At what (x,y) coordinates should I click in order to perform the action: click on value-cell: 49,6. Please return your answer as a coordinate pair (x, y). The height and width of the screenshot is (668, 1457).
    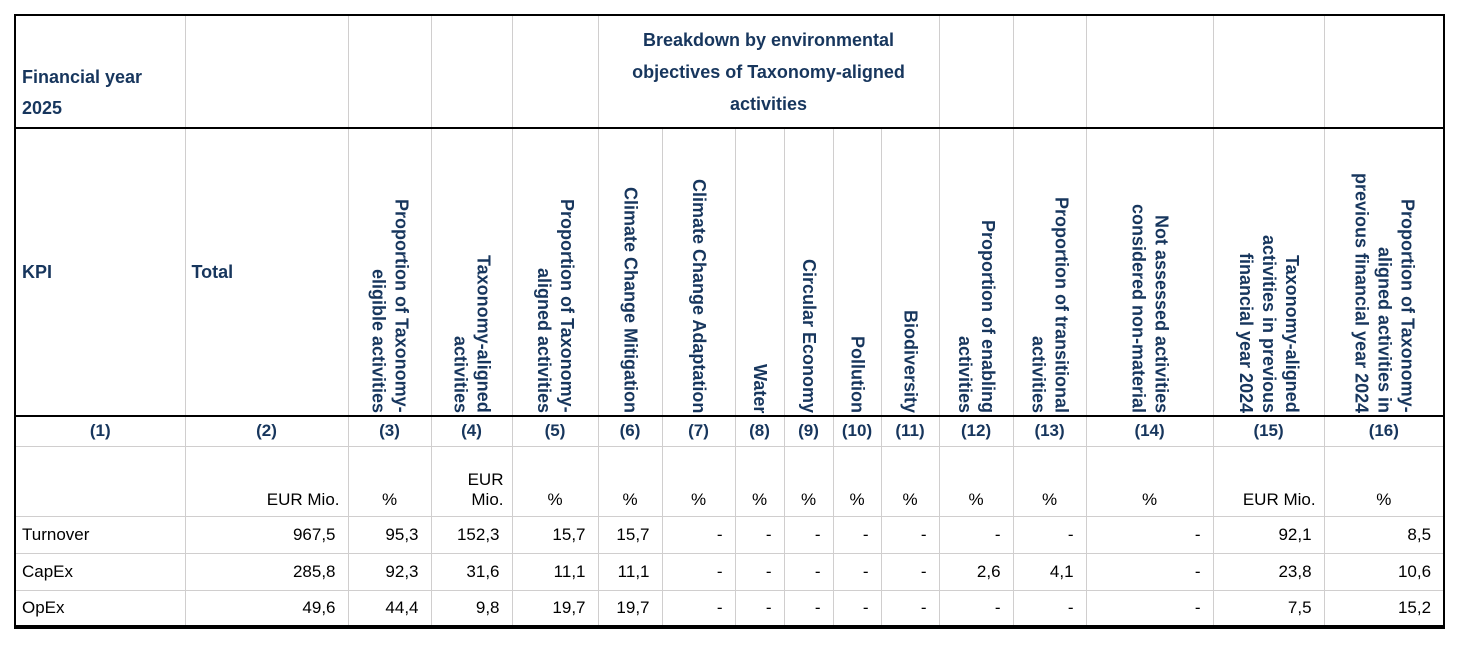
    Looking at the image, I should click on (266, 608).